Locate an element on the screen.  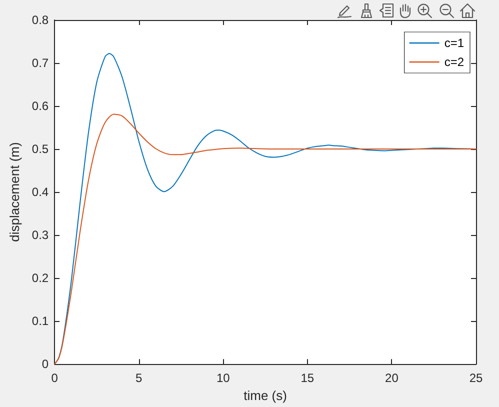
y-tick-label: 0.6 is located at coordinates (40, 106).